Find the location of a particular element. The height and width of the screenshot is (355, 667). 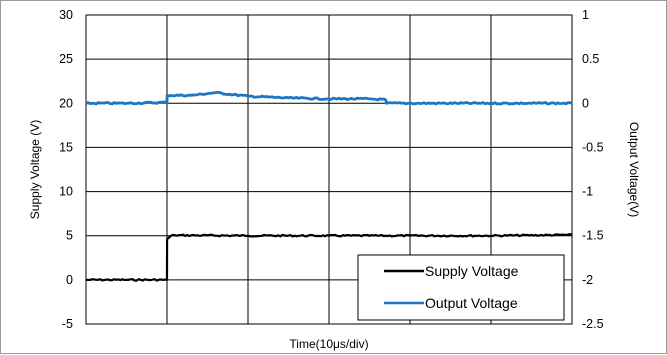

legend-label-output-voltage: Output Voltage is located at coordinates (471, 303).